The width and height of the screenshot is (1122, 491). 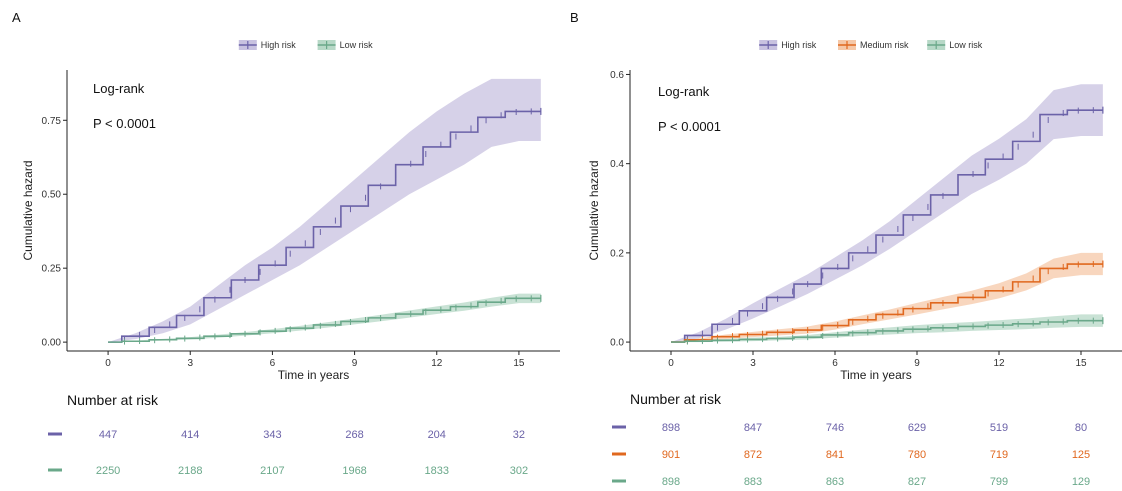 What do you see at coordinates (519, 471) in the screenshot?
I see `risk-count: 302` at bounding box center [519, 471].